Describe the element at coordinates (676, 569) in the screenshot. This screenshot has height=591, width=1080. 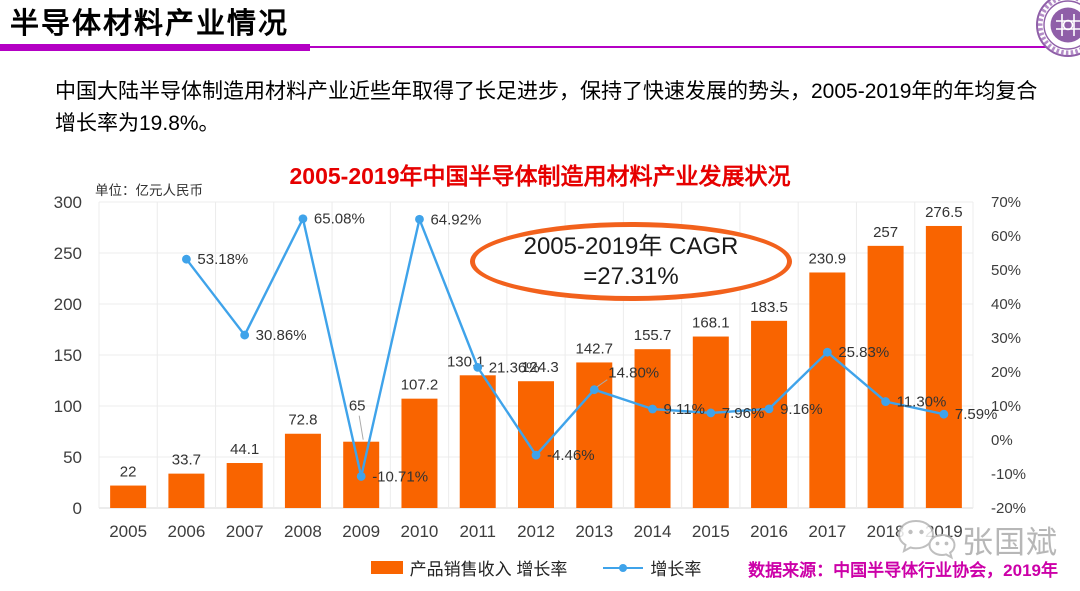
I see `legend-label-growth: 增长率` at that location.